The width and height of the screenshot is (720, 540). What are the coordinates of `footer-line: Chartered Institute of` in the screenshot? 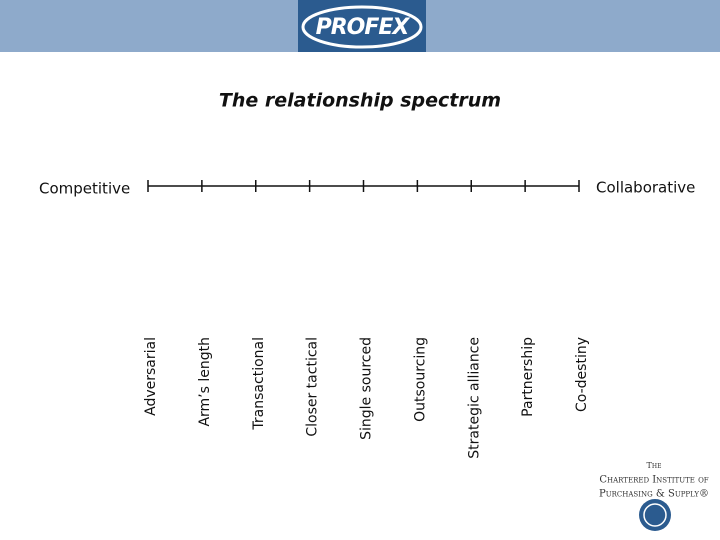 It's located at (653, 480).